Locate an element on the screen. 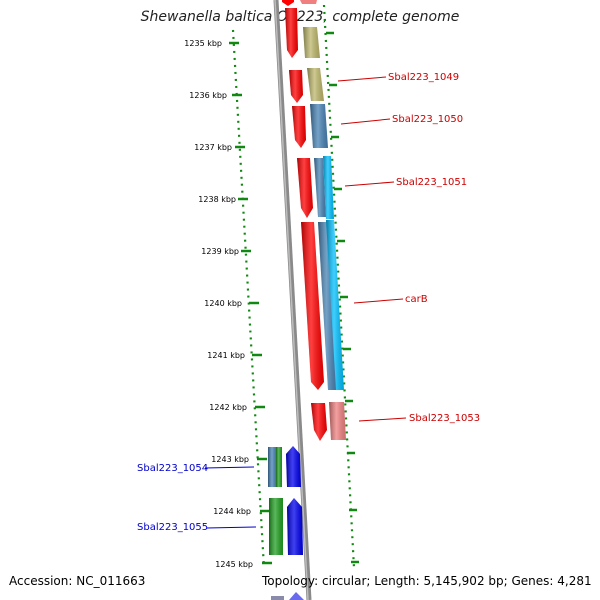 This screenshot has width=600, height=600. tick-1241: 1241 kbp is located at coordinates (234, 355).